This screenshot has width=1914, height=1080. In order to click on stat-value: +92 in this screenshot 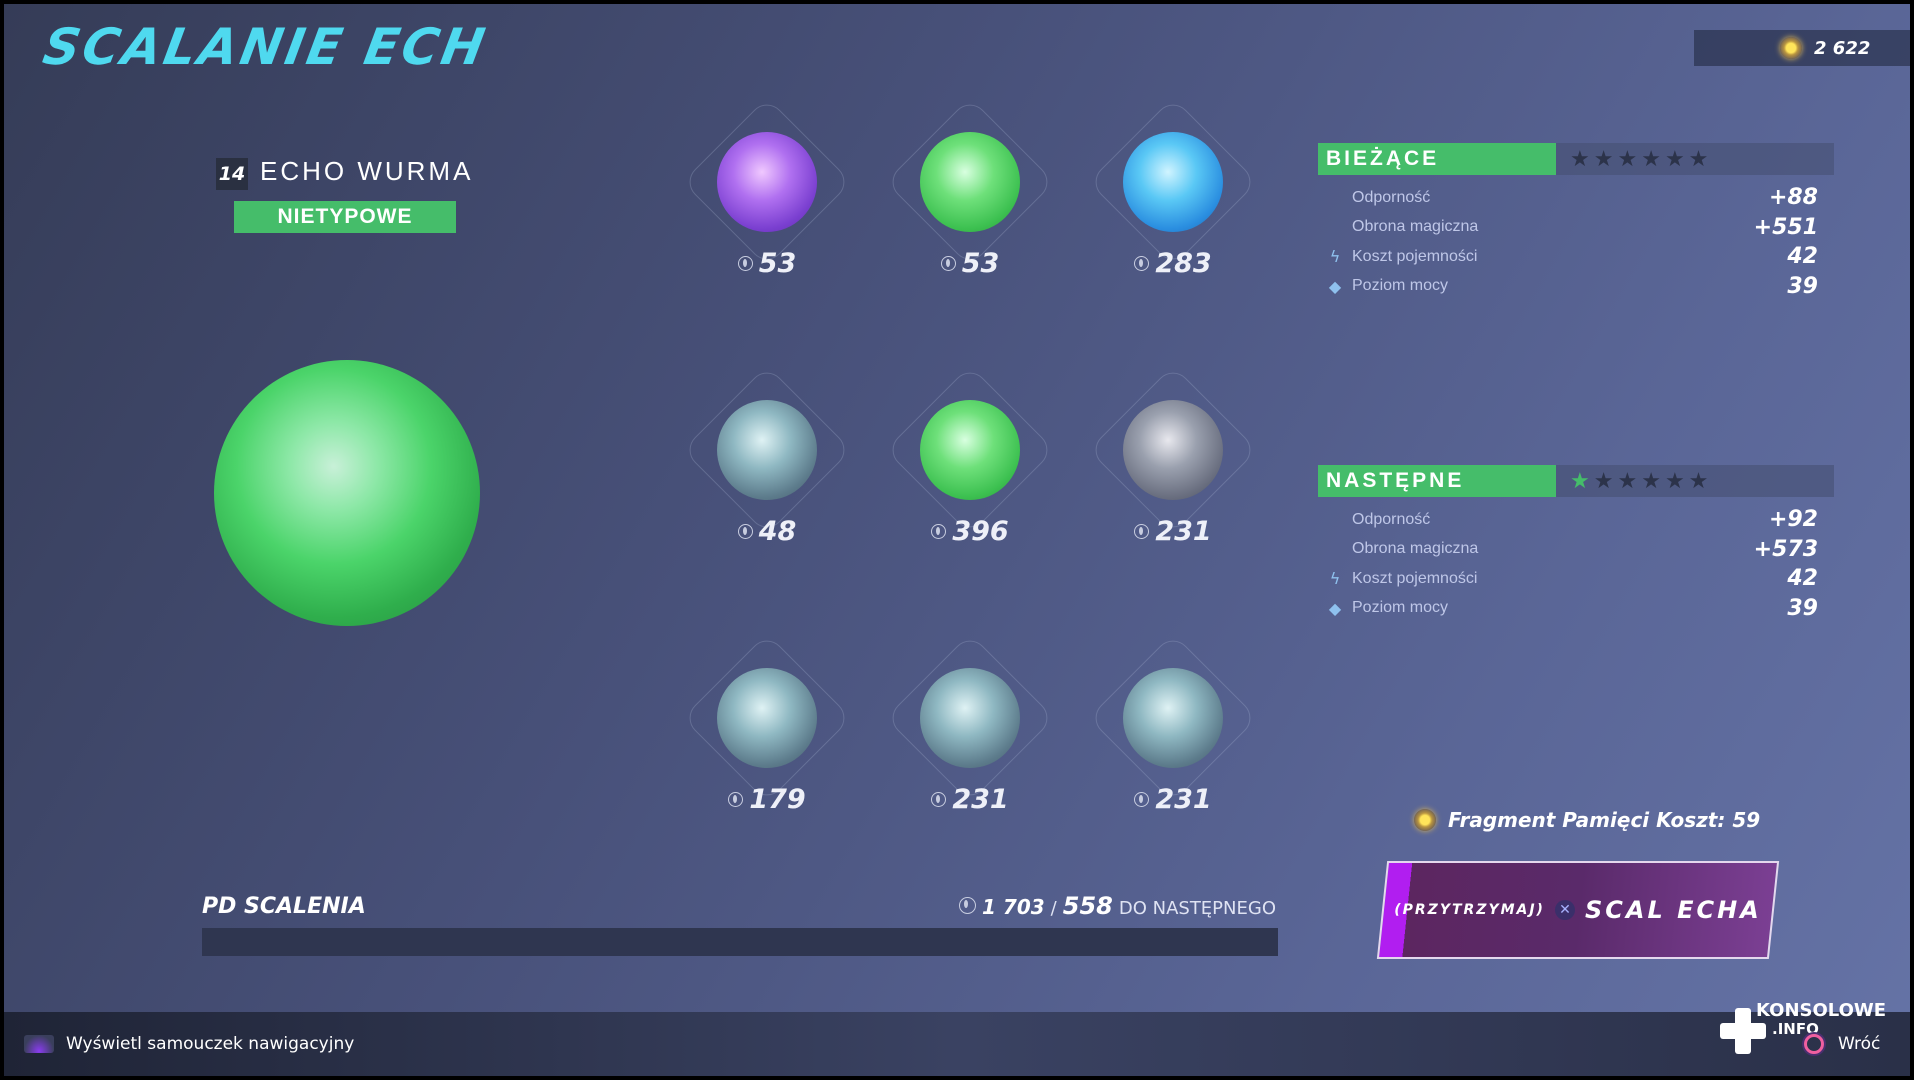, I will do `click(1793, 520)`.